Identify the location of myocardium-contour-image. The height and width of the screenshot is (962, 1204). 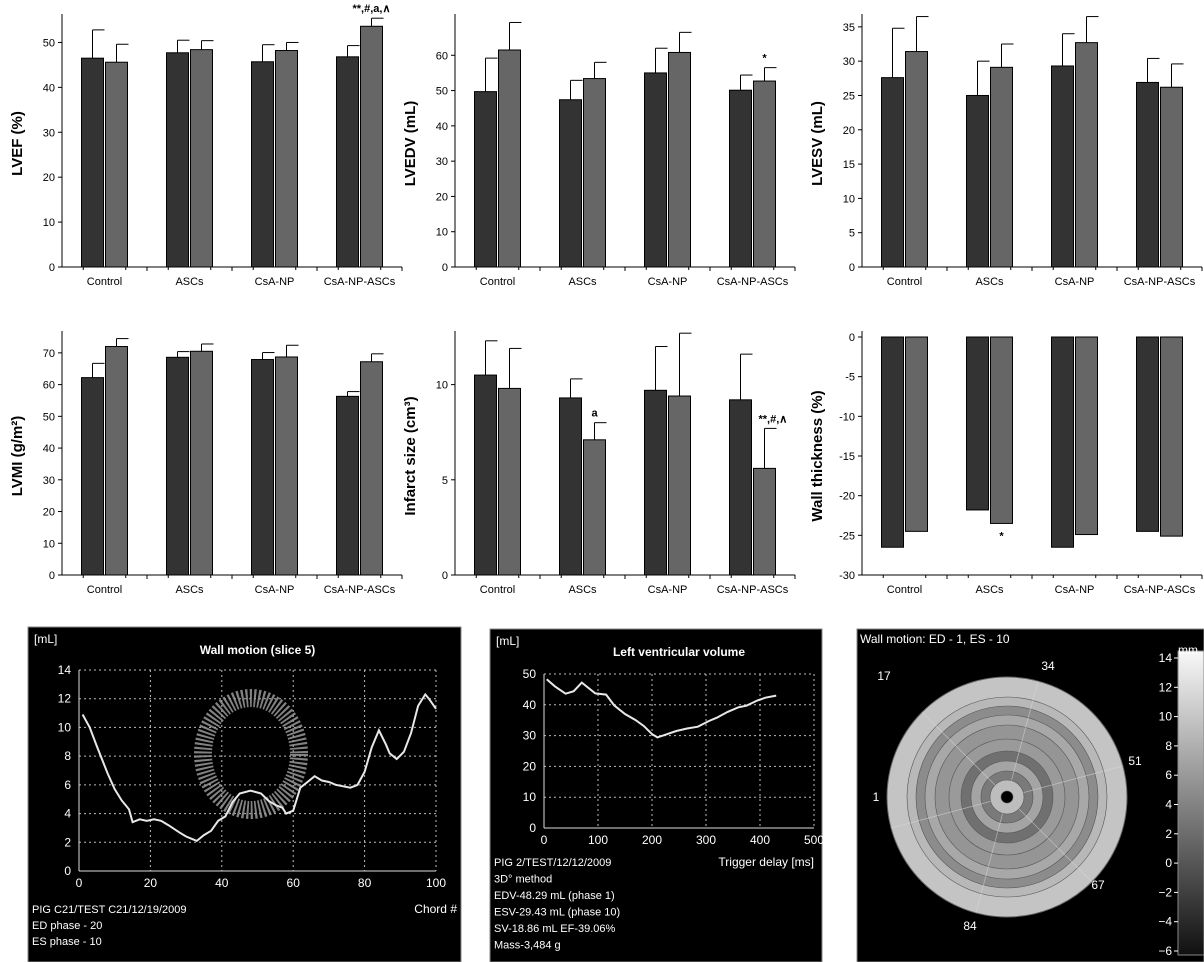
(251, 754).